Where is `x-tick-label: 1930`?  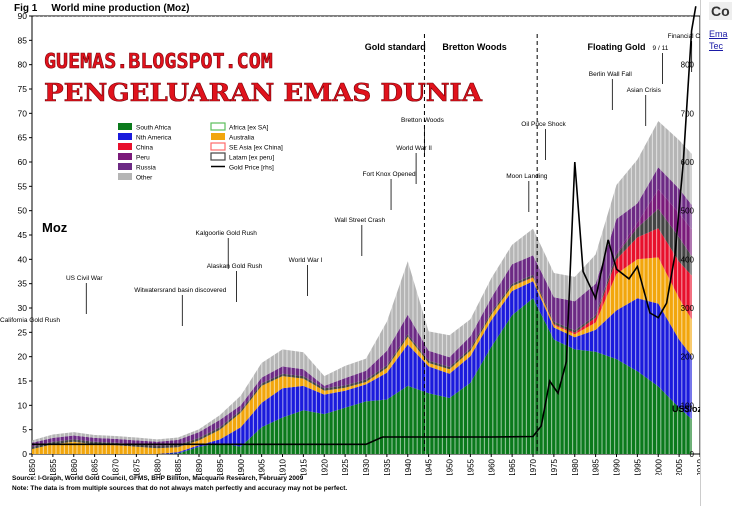
x-tick-label: 1930 is located at coordinates (366, 466).